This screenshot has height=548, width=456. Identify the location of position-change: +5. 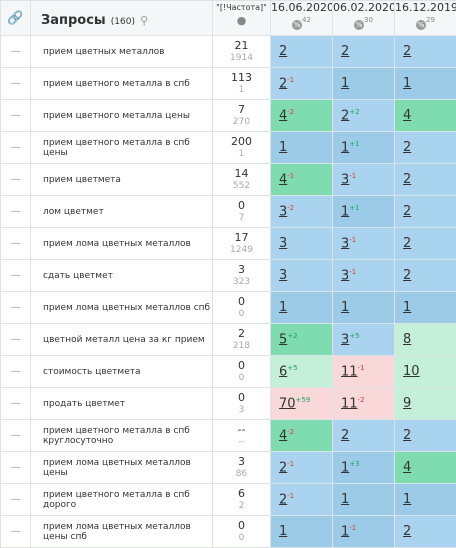
(292, 368).